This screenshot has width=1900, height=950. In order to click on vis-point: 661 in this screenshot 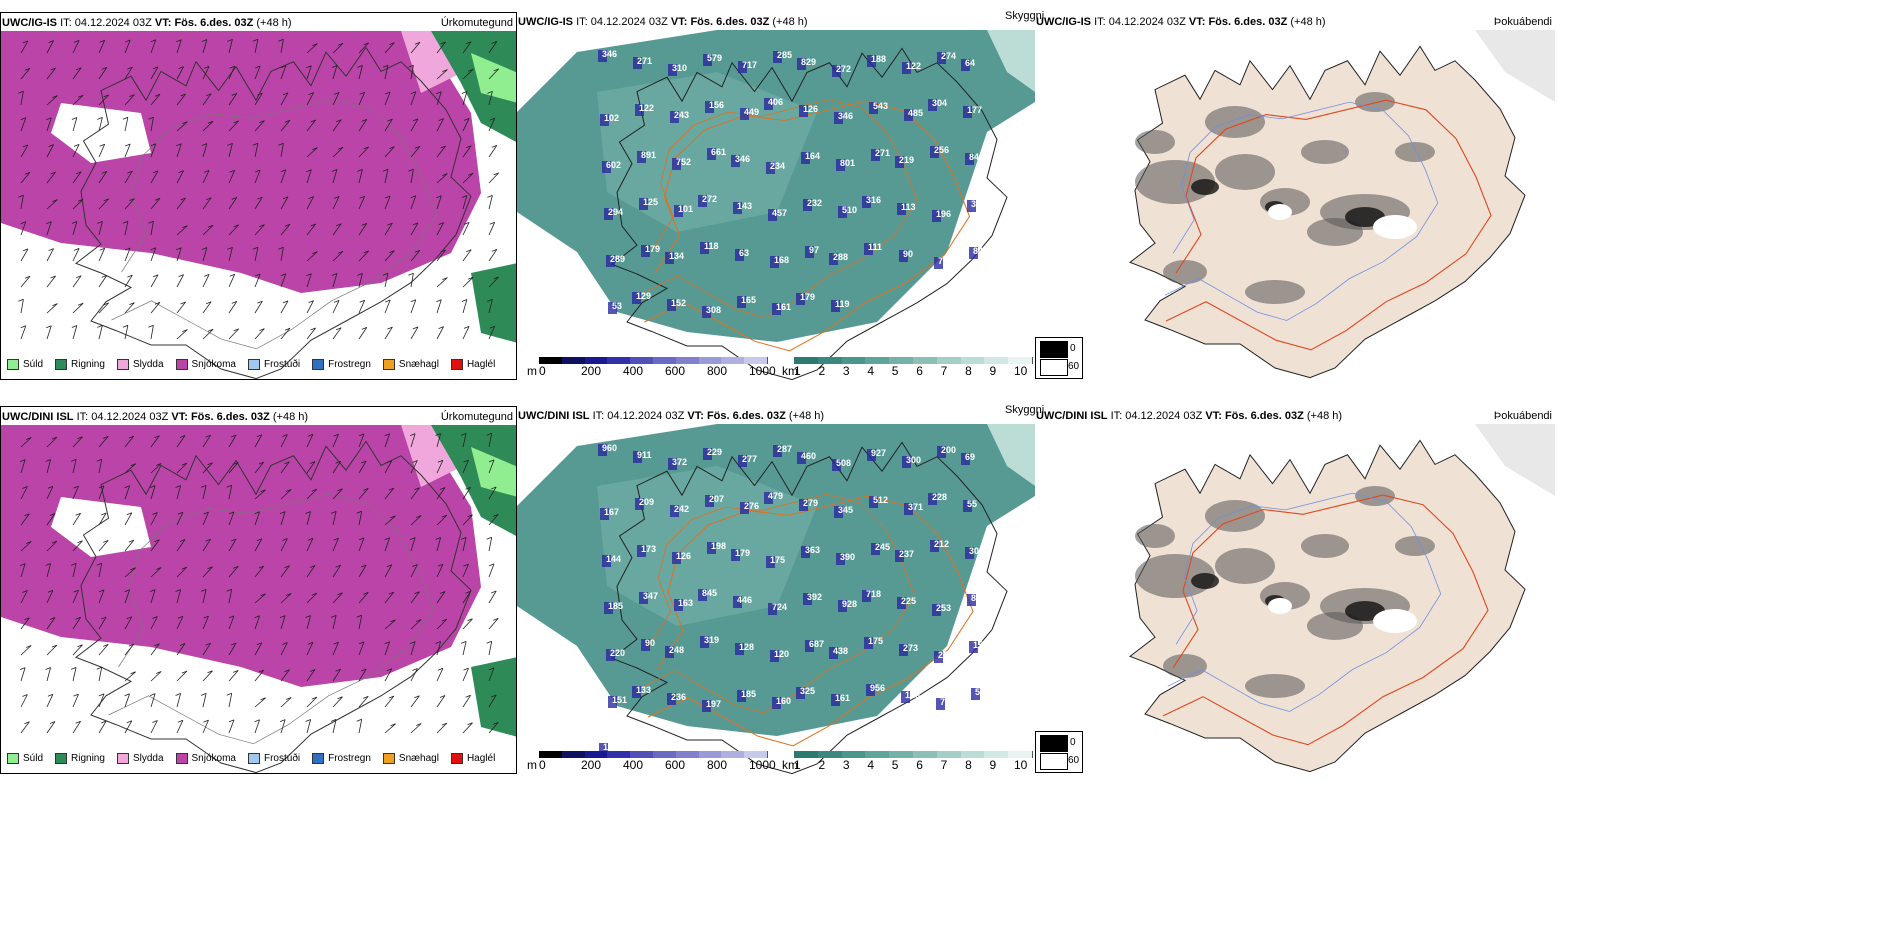, I will do `click(716, 153)`.